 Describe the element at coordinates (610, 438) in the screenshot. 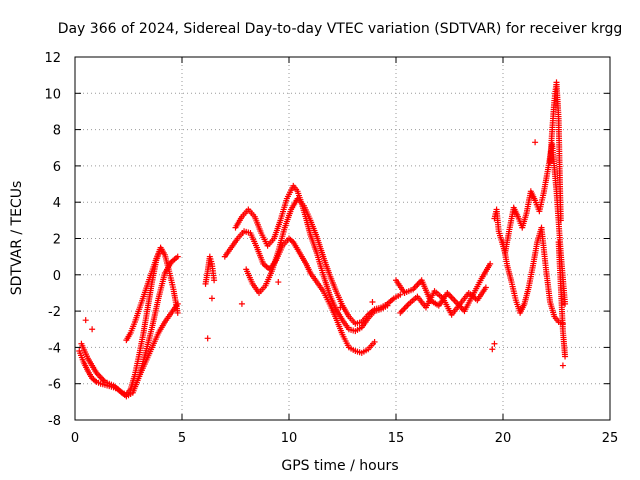

I see `x-tick-label: 25` at that location.